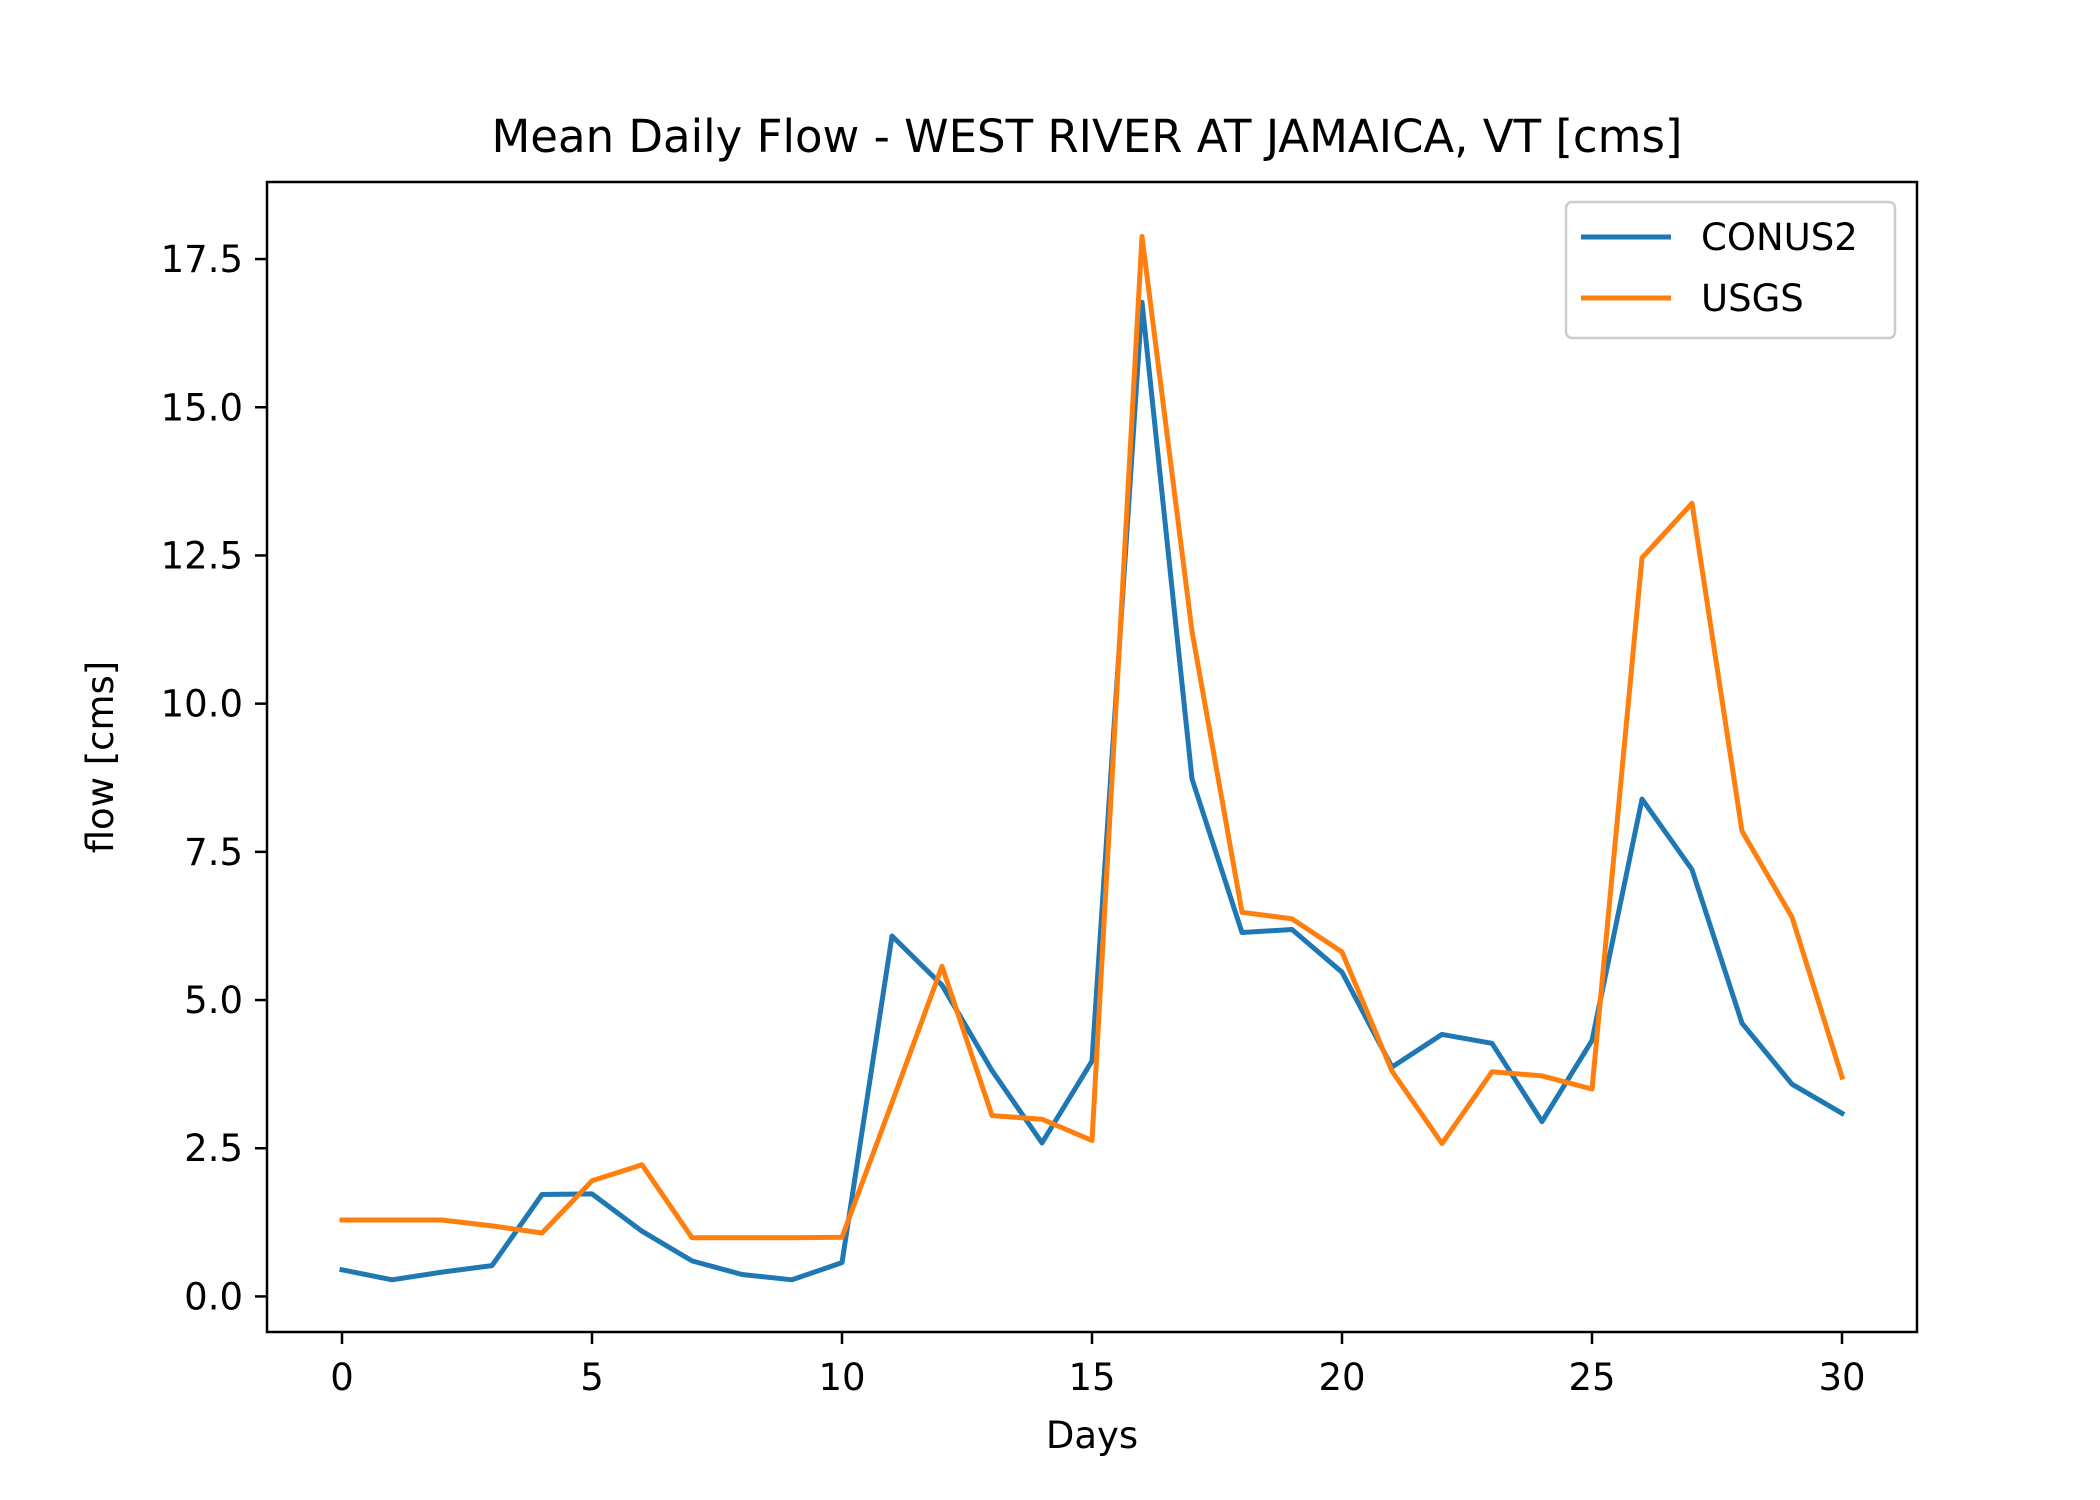 The height and width of the screenshot is (1500, 2100). What do you see at coordinates (202, 704) in the screenshot?
I see `y-tick-label: 10.0` at bounding box center [202, 704].